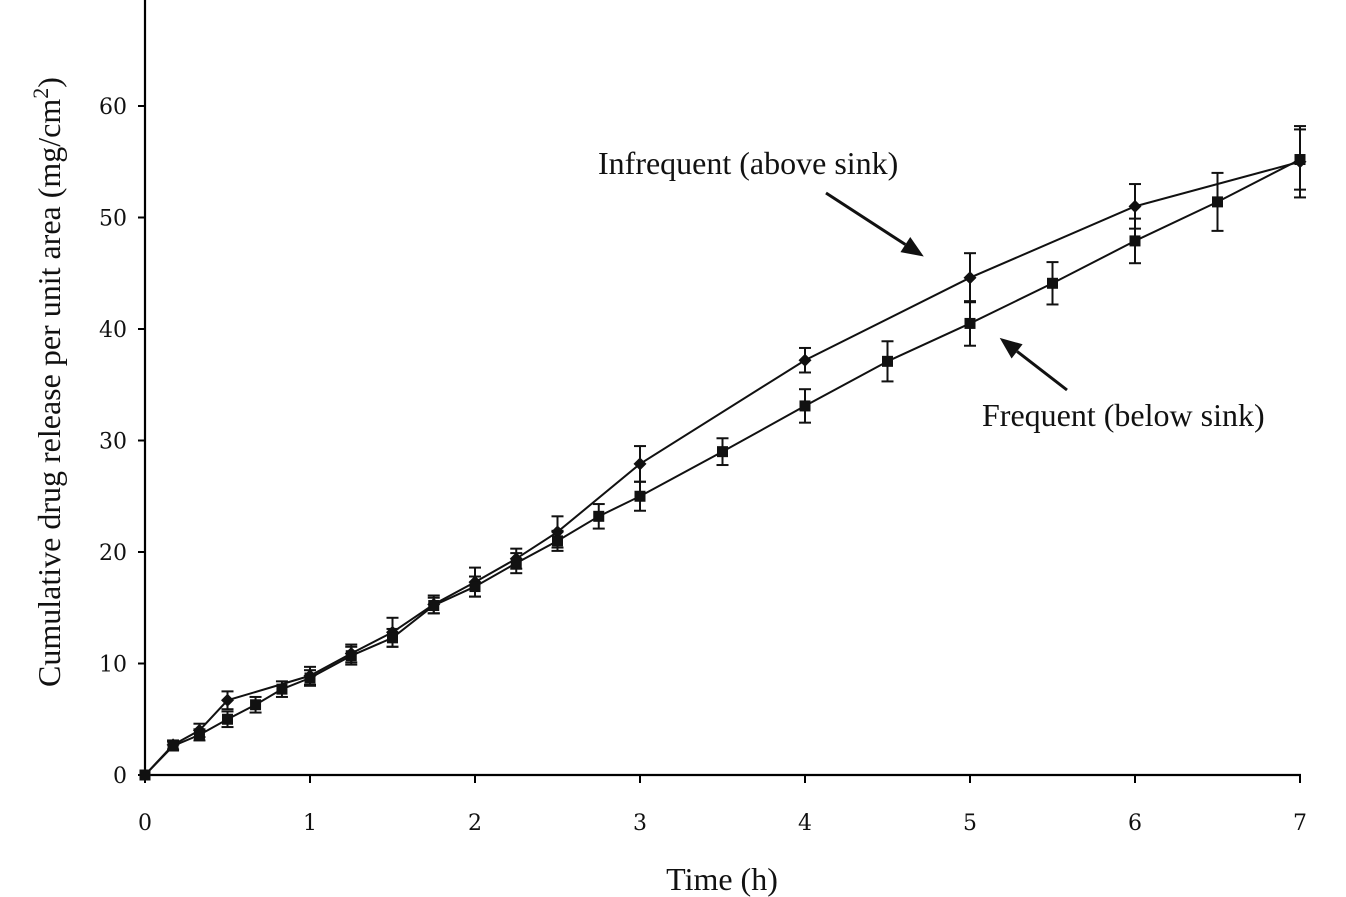 The height and width of the screenshot is (897, 1346). Describe the element at coordinates (113, 107) in the screenshot. I see `y-tick-label: 60` at that location.